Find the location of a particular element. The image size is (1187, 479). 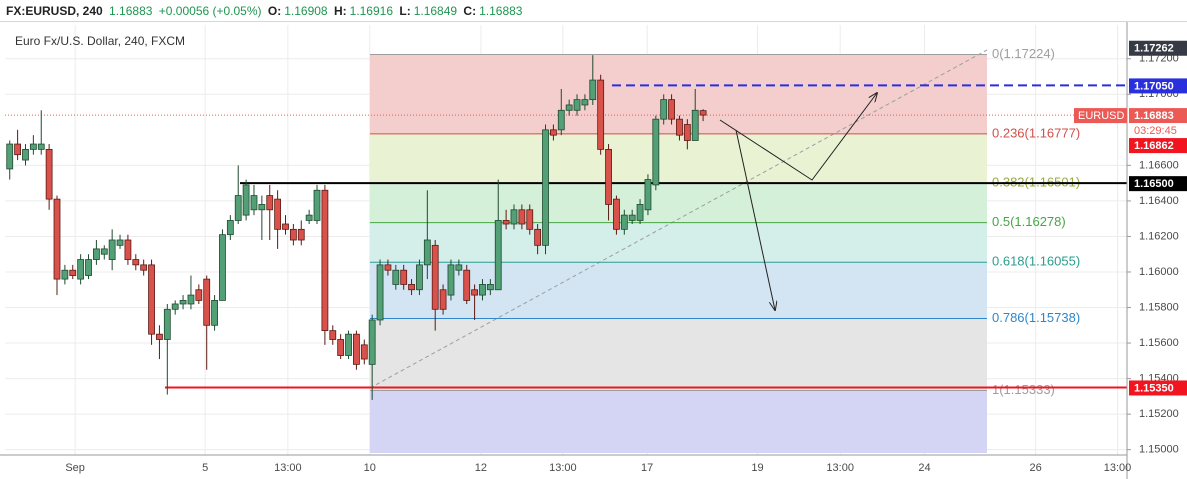

x-tick-label: 26 is located at coordinates (1035, 468).